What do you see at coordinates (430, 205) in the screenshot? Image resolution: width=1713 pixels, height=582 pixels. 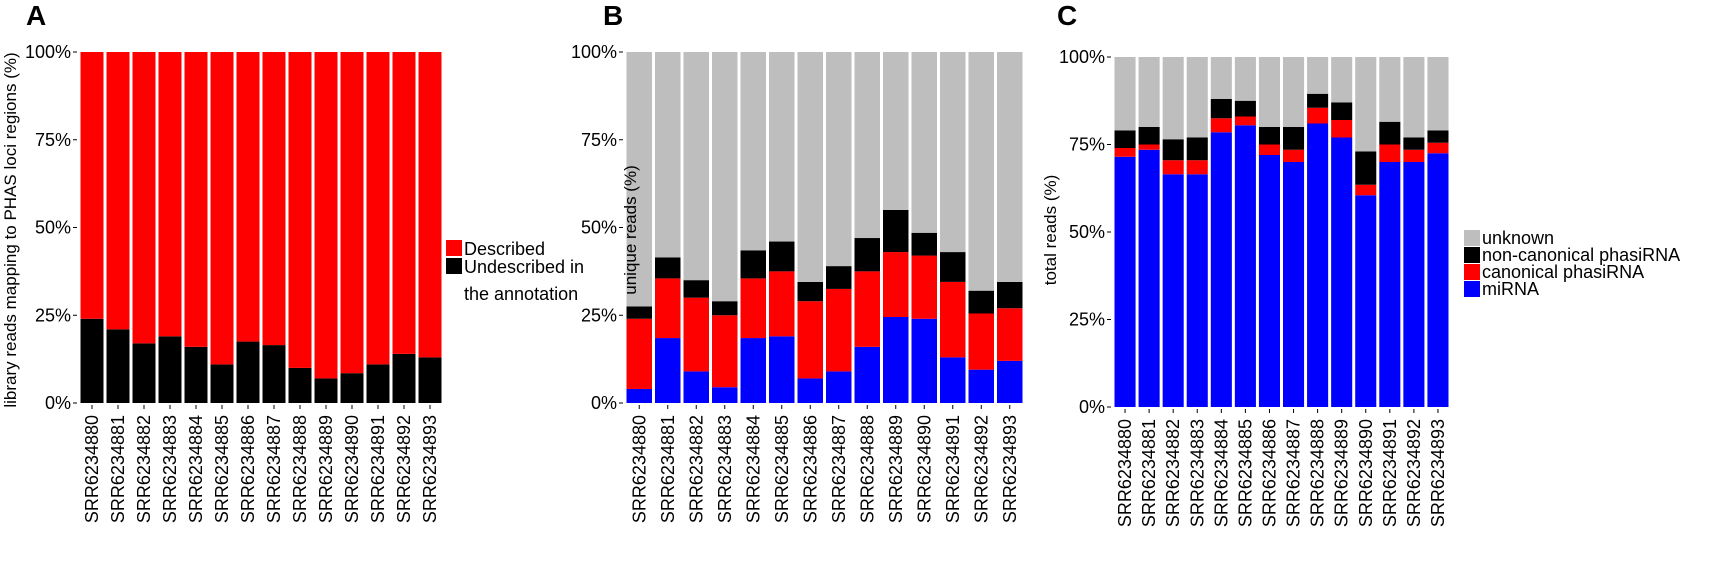 I see `panel-a-bar-described-srr6234893` at bounding box center [430, 205].